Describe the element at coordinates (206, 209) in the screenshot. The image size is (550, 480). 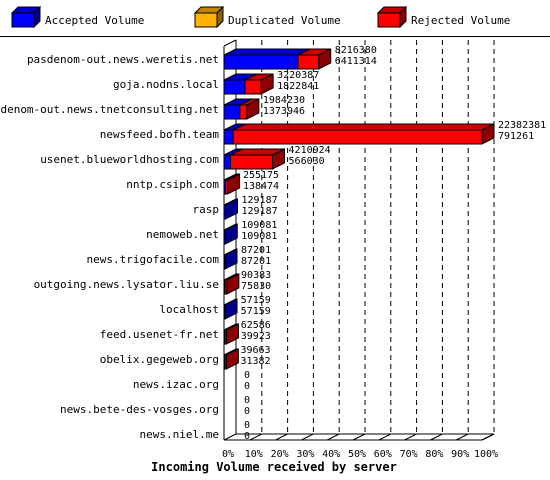
I see `y-label-rasp: rasp` at that location.